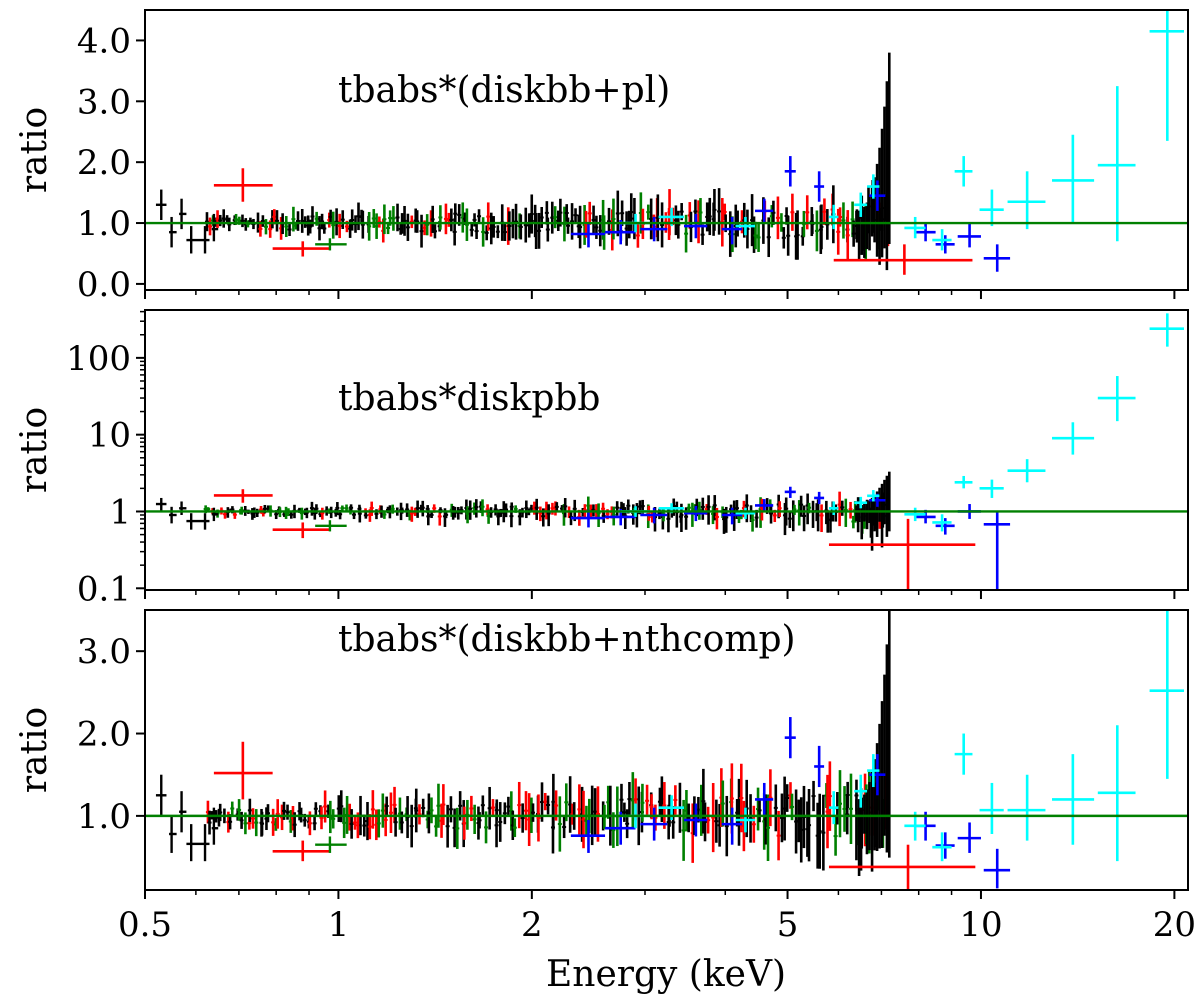 The height and width of the screenshot is (1000, 1200). What do you see at coordinates (657, 925) in the screenshot?
I see `x-tick-labels: 0.5 1 2 5 10 20` at bounding box center [657, 925].